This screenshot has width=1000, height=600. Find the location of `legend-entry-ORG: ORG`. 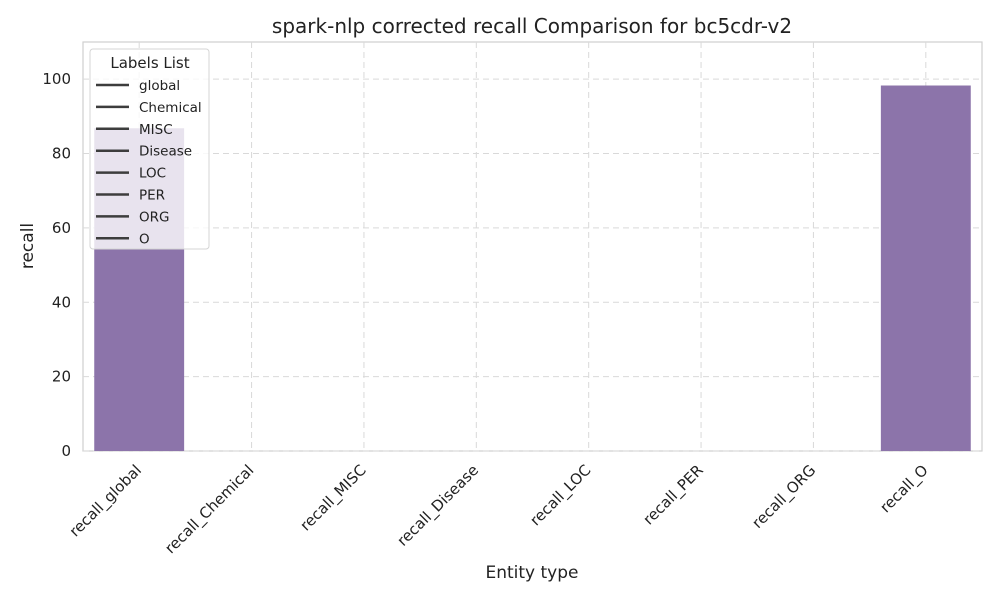

legend-entry-ORG: ORG is located at coordinates (154, 217).